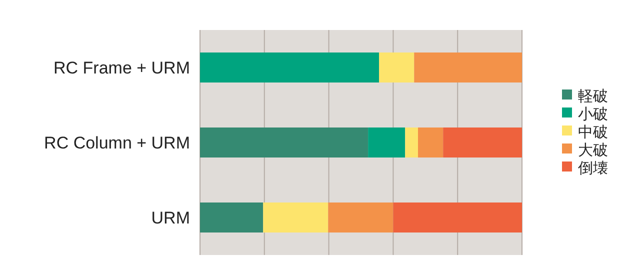  What do you see at coordinates (117, 142) in the screenshot?
I see `y-tick-label: RC Column + URM` at bounding box center [117, 142].